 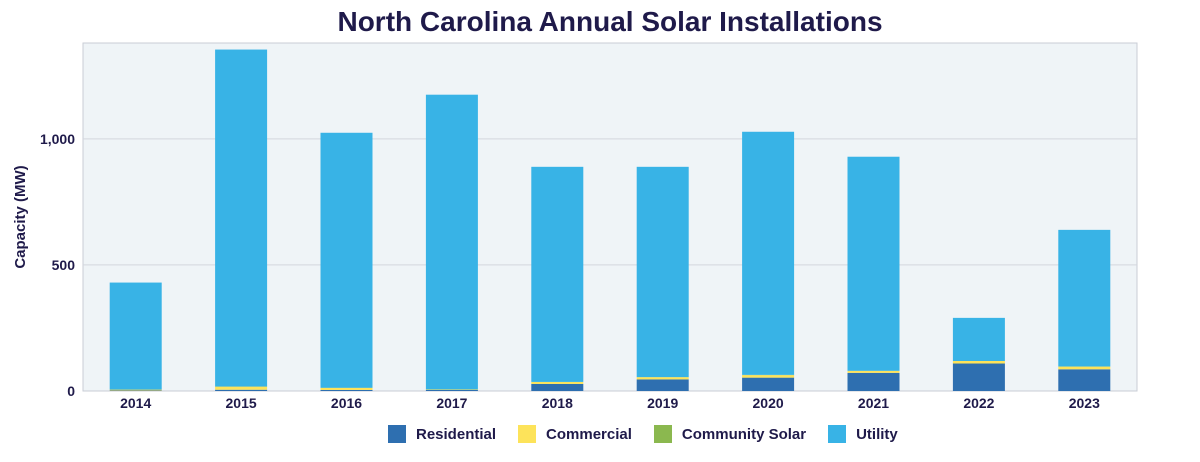 I want to click on x-tick-label: 2020, so click(x=768, y=403).